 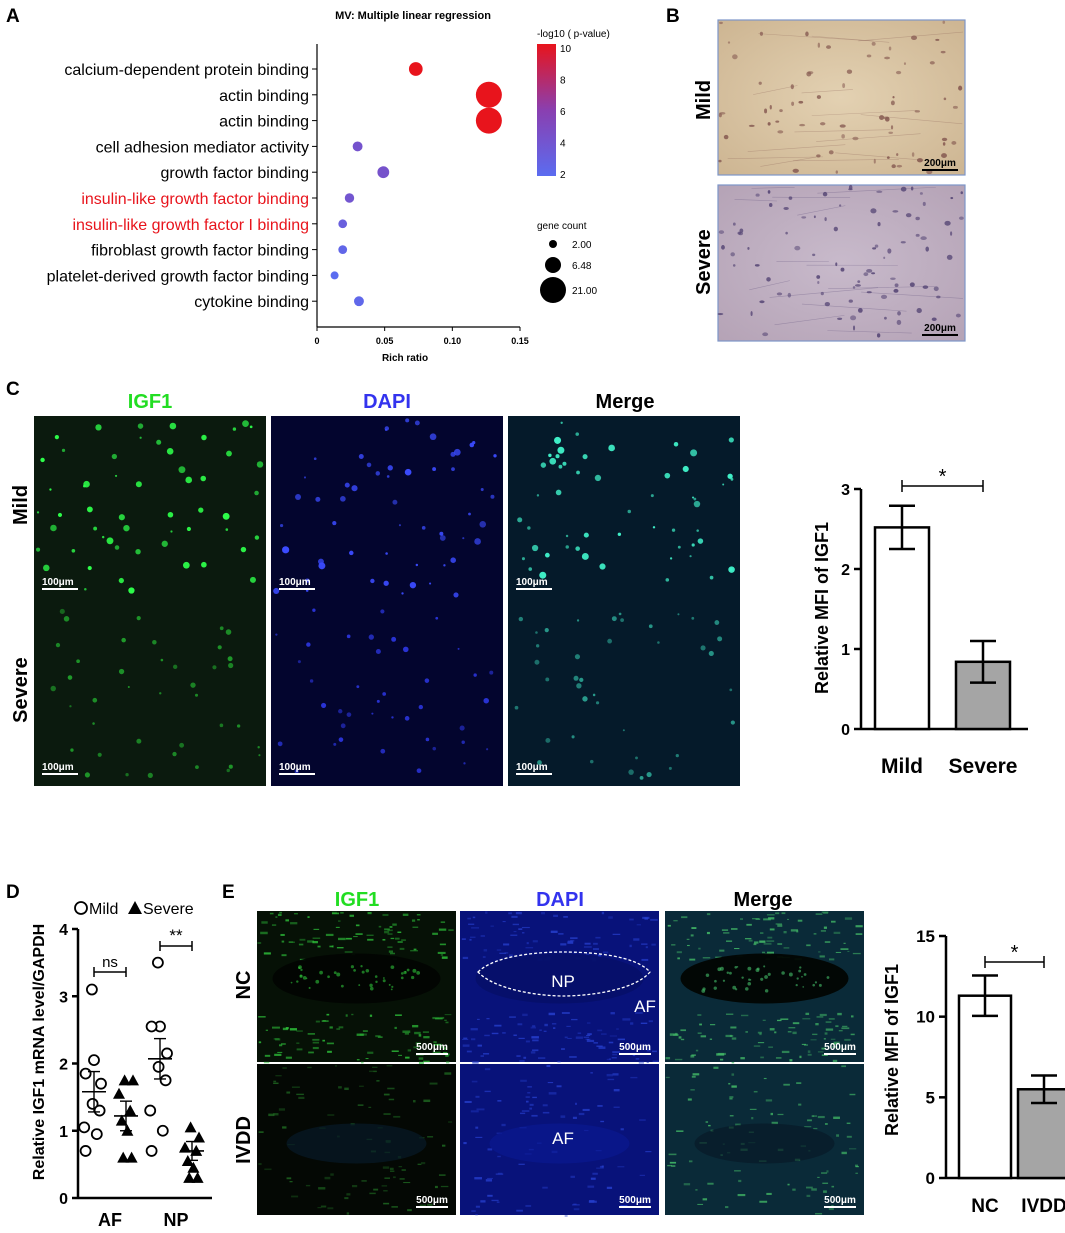 What do you see at coordinates (930, 1097) in the screenshot?
I see `panel-e-y-tick-label: 5` at bounding box center [930, 1097].